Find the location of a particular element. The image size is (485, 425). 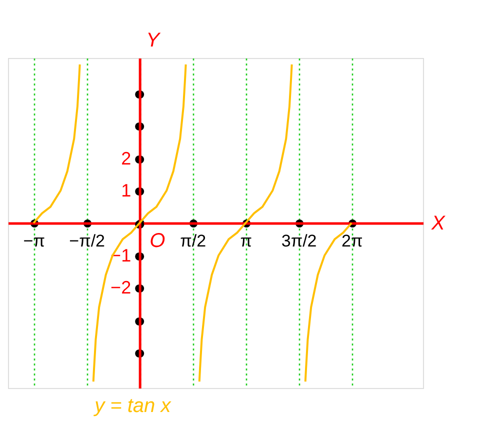

y-axis-title: Y is located at coordinates (154, 41).